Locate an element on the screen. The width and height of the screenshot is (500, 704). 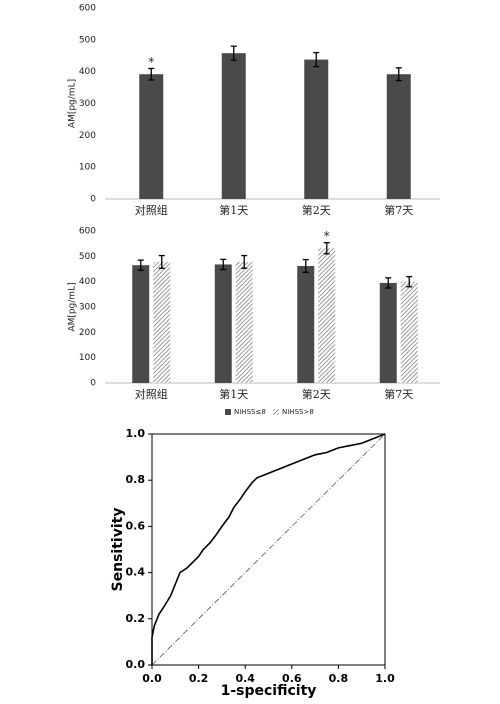
x-axis-label: 1-specificity is located at coordinates (269, 691).